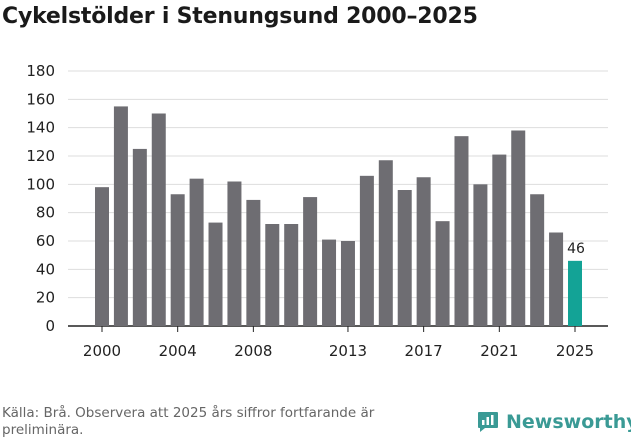 Image resolution: width=631 pixels, height=439 pixels. Describe the element at coordinates (385, 243) in the screenshot. I see `bar-2015` at that location.